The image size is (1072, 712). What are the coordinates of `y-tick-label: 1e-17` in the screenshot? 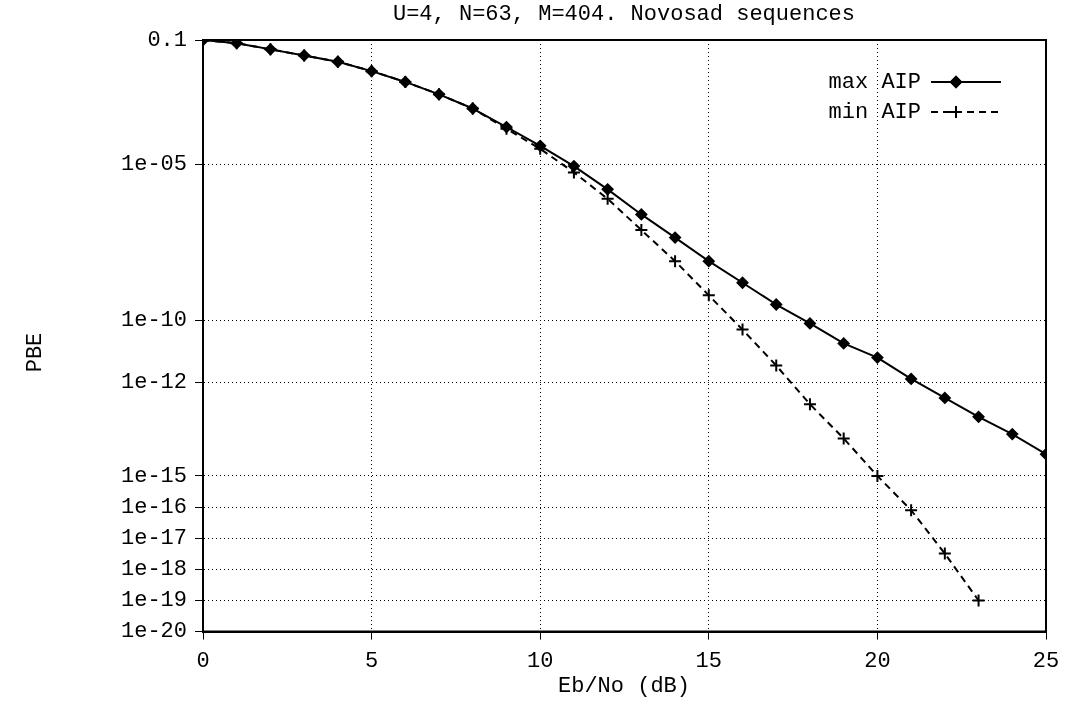 It's located at (153, 539).